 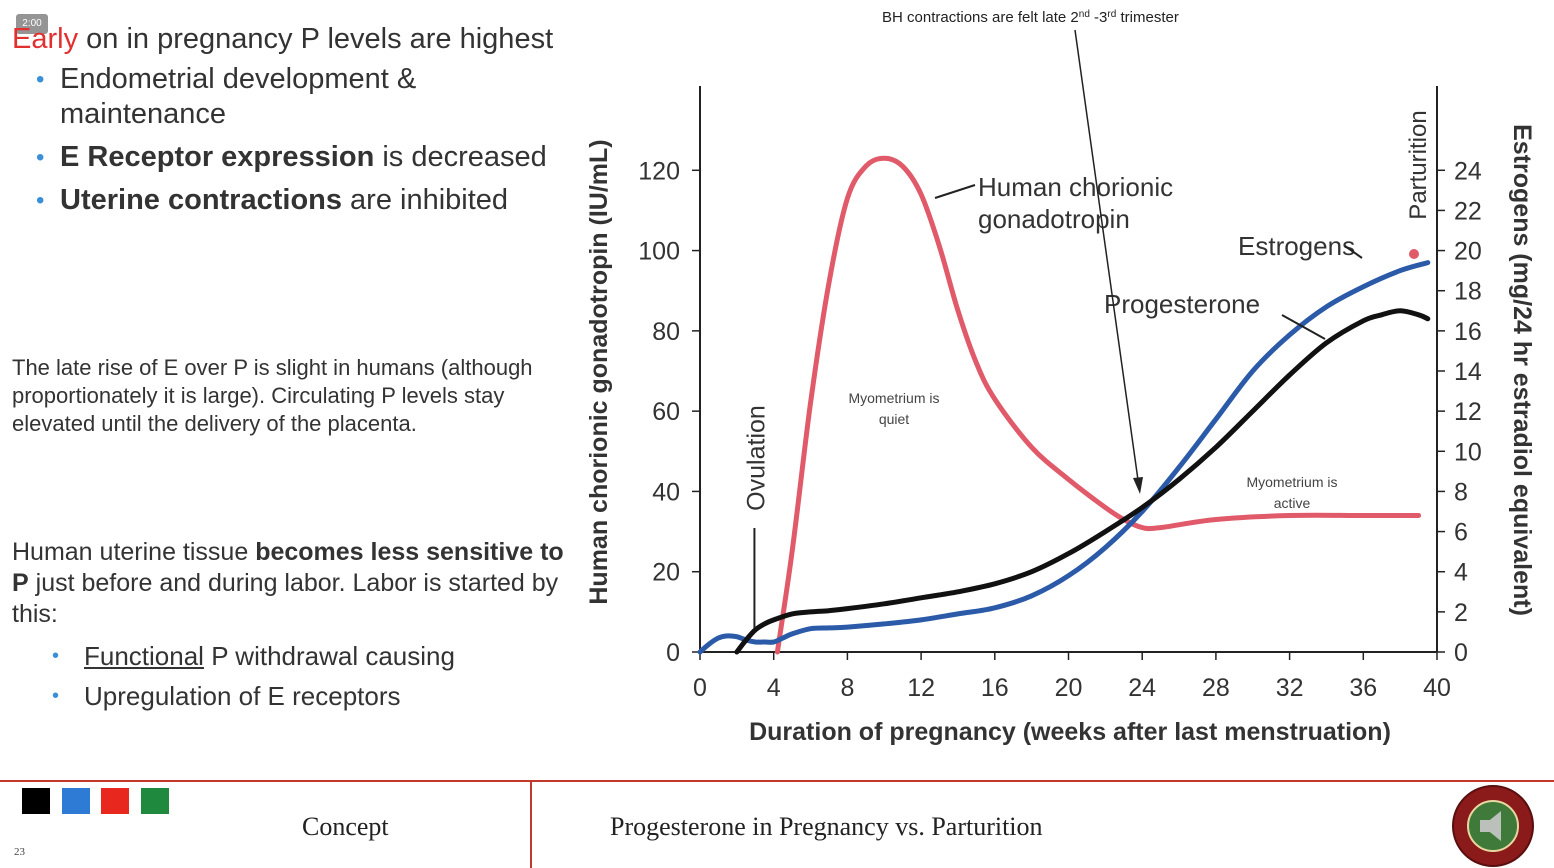 I want to click on y-right-tick-label: 16, so click(x=1468, y=332).